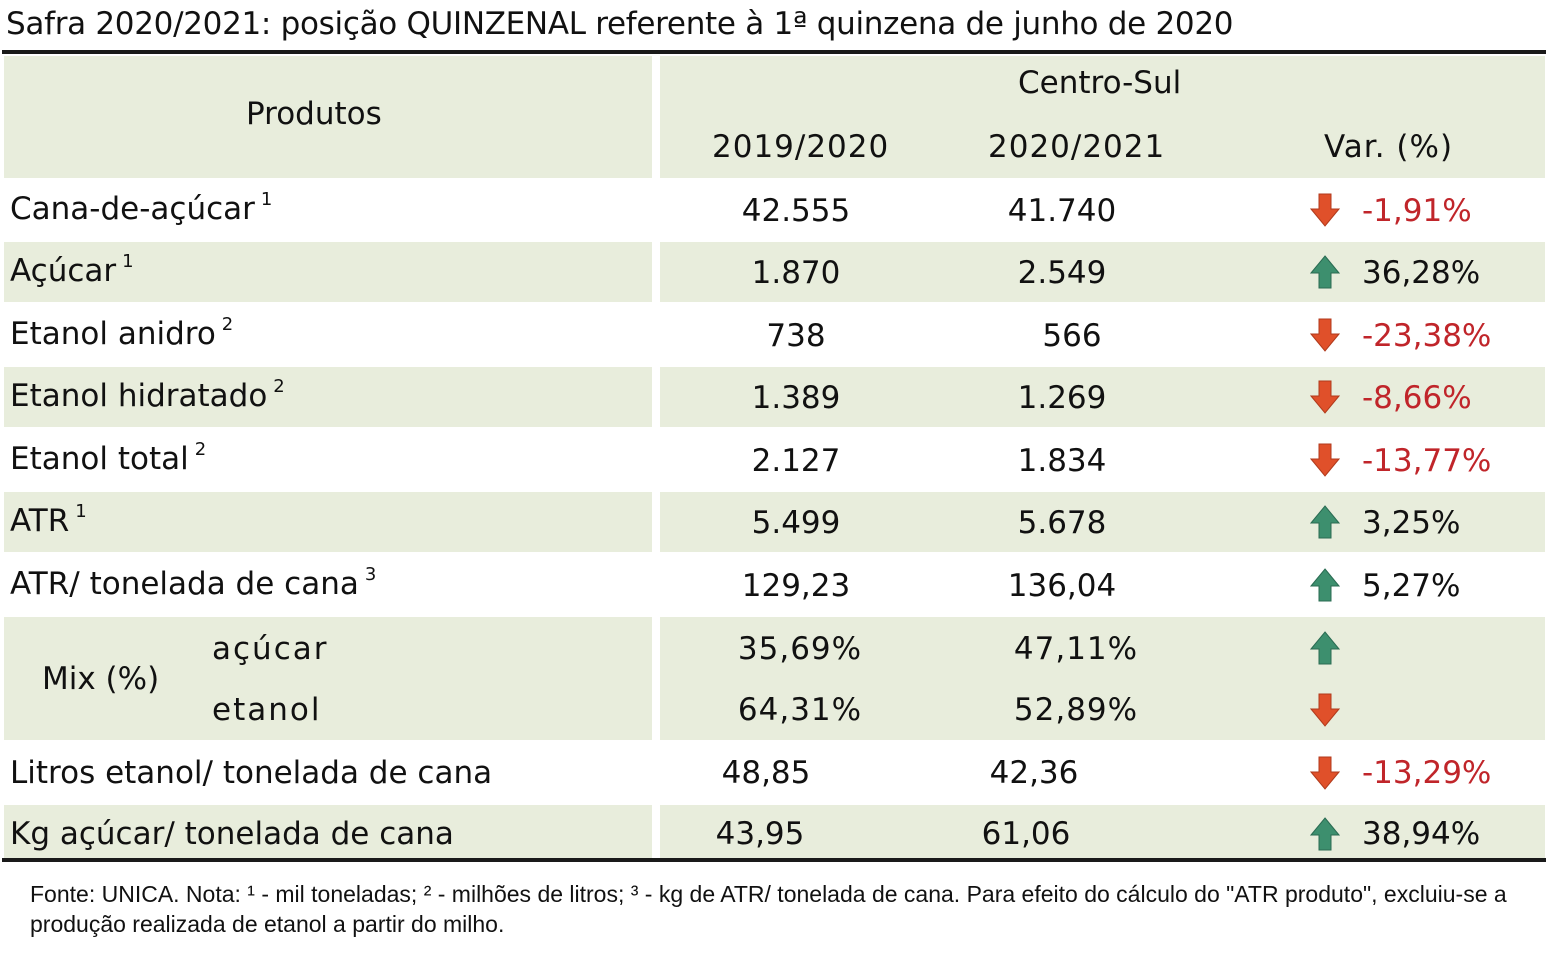 The height and width of the screenshot is (956, 1547). I want to click on header-band-right, so click(1102, 117).